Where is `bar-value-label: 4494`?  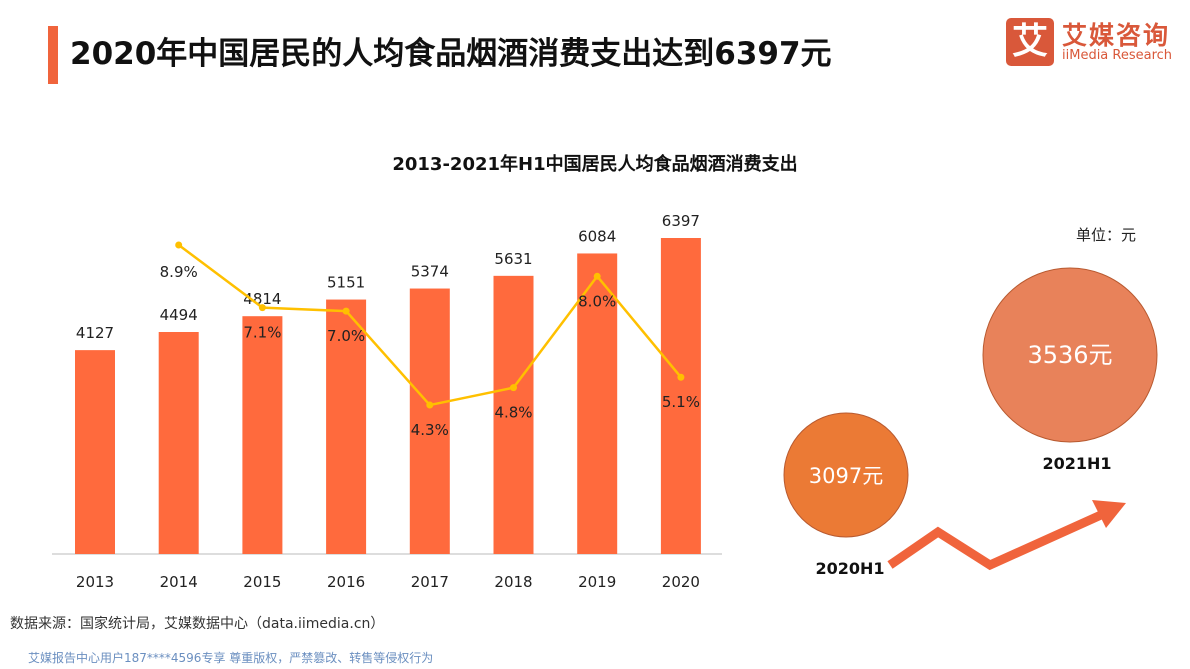 bar-value-label: 4494 is located at coordinates (179, 315).